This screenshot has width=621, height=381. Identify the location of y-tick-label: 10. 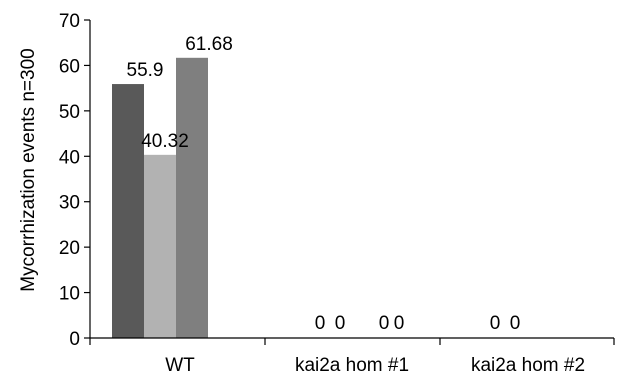
(69, 294).